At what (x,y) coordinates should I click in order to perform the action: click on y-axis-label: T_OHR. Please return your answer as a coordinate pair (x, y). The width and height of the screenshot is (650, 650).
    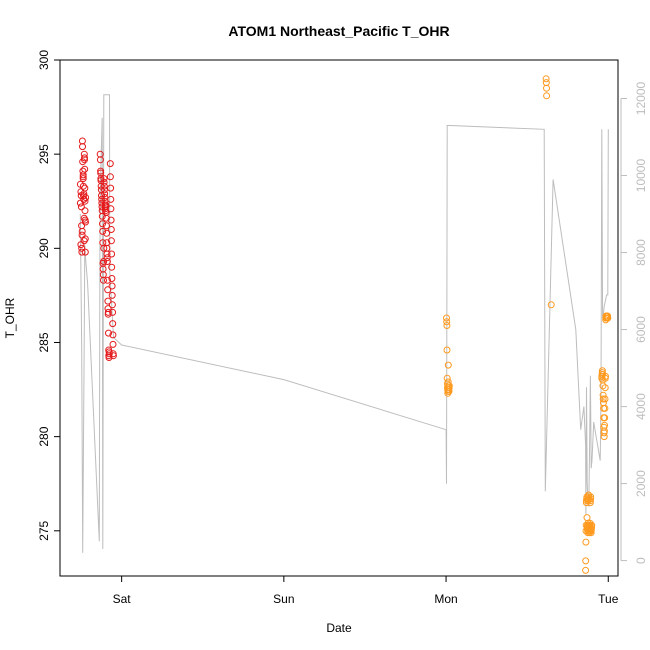
    Looking at the image, I should click on (10, 317).